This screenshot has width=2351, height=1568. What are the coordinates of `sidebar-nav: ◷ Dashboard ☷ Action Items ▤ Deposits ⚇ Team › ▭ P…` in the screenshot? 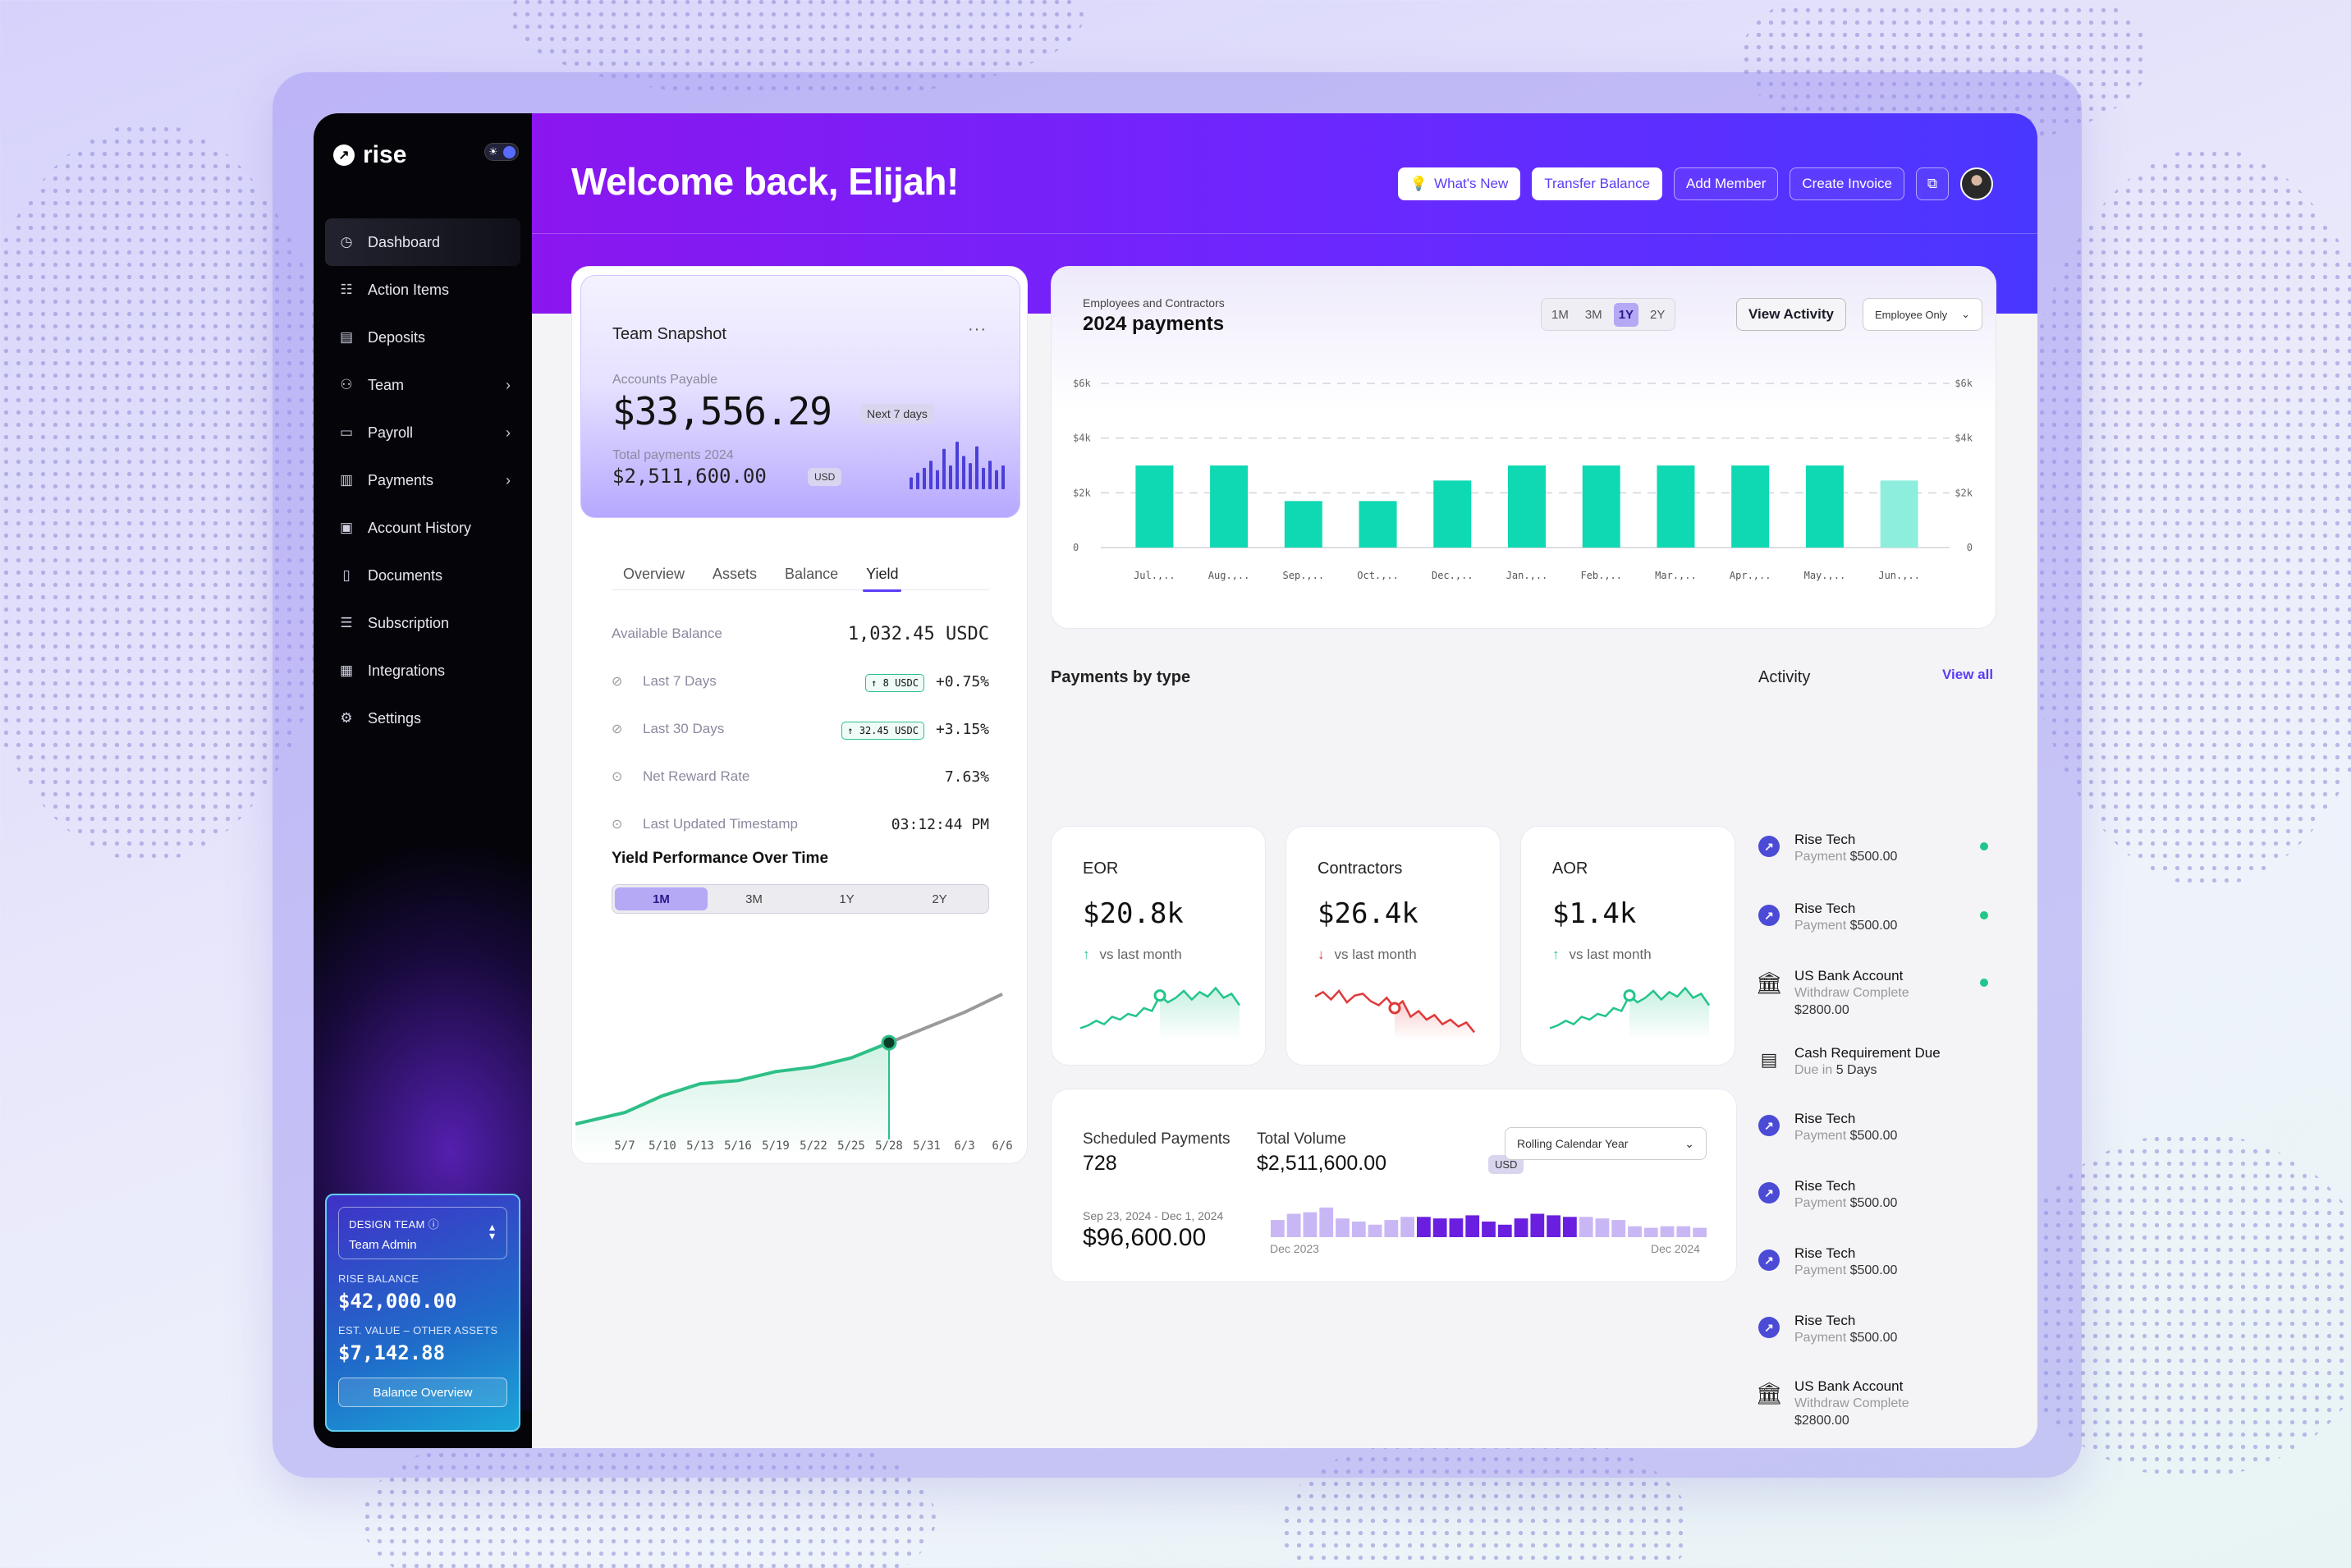 It's located at (422, 480).